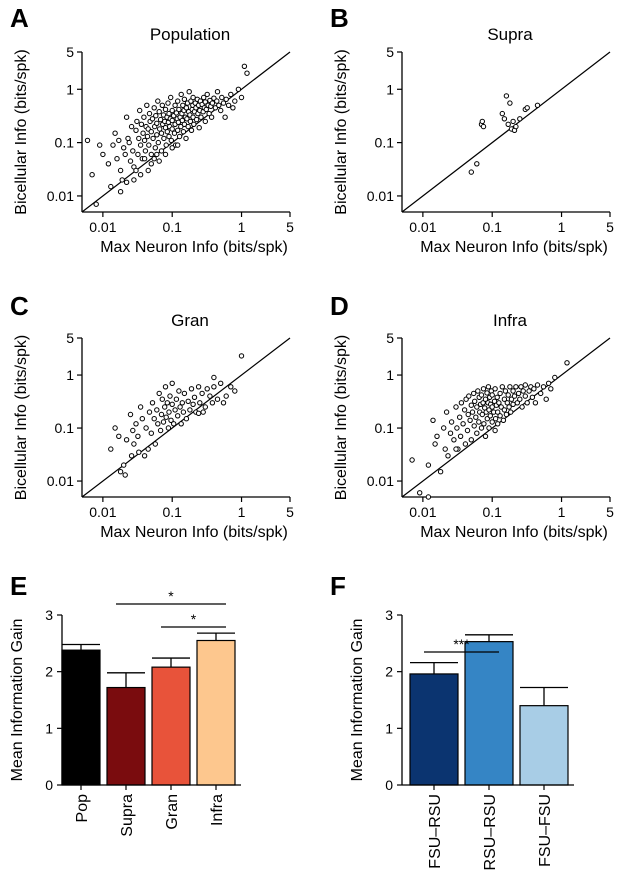 Image resolution: width=633 pixels, height=893 pixels. Describe the element at coordinates (172, 227) in the screenshot. I see `x-tick-label: 0.1` at that location.